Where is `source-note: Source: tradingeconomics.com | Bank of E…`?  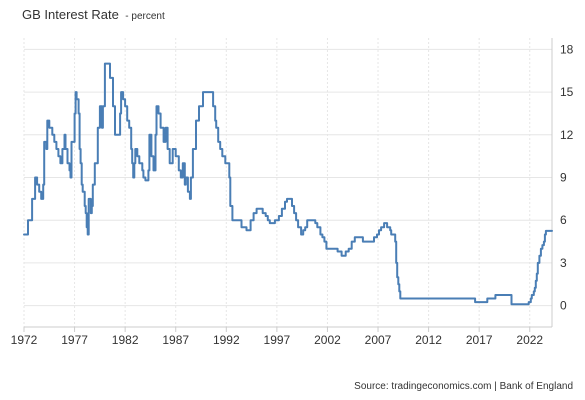
source-note: Source: tradingeconomics.com | Bank of E… is located at coordinates (463, 386).